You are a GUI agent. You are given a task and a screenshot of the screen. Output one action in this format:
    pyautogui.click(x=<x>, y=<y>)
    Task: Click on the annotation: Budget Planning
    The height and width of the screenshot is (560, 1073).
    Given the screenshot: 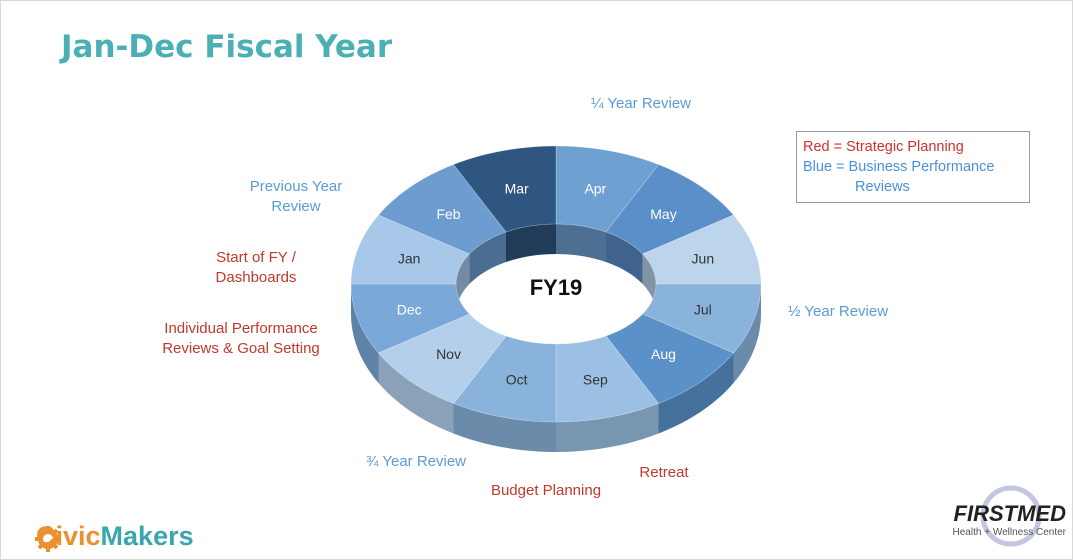 What is the action you would take?
    pyautogui.click(x=546, y=490)
    